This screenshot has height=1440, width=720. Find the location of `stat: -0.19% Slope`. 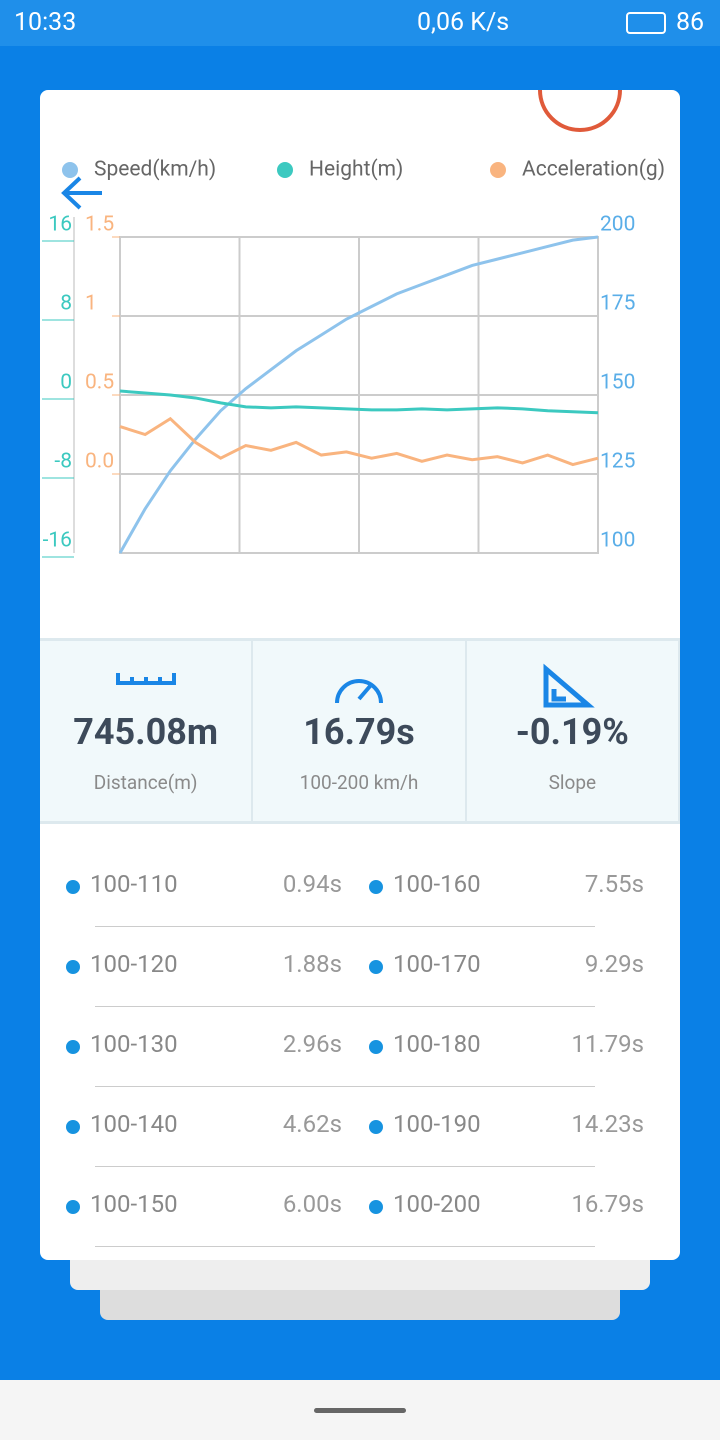

stat: -0.19% Slope is located at coordinates (573, 731).